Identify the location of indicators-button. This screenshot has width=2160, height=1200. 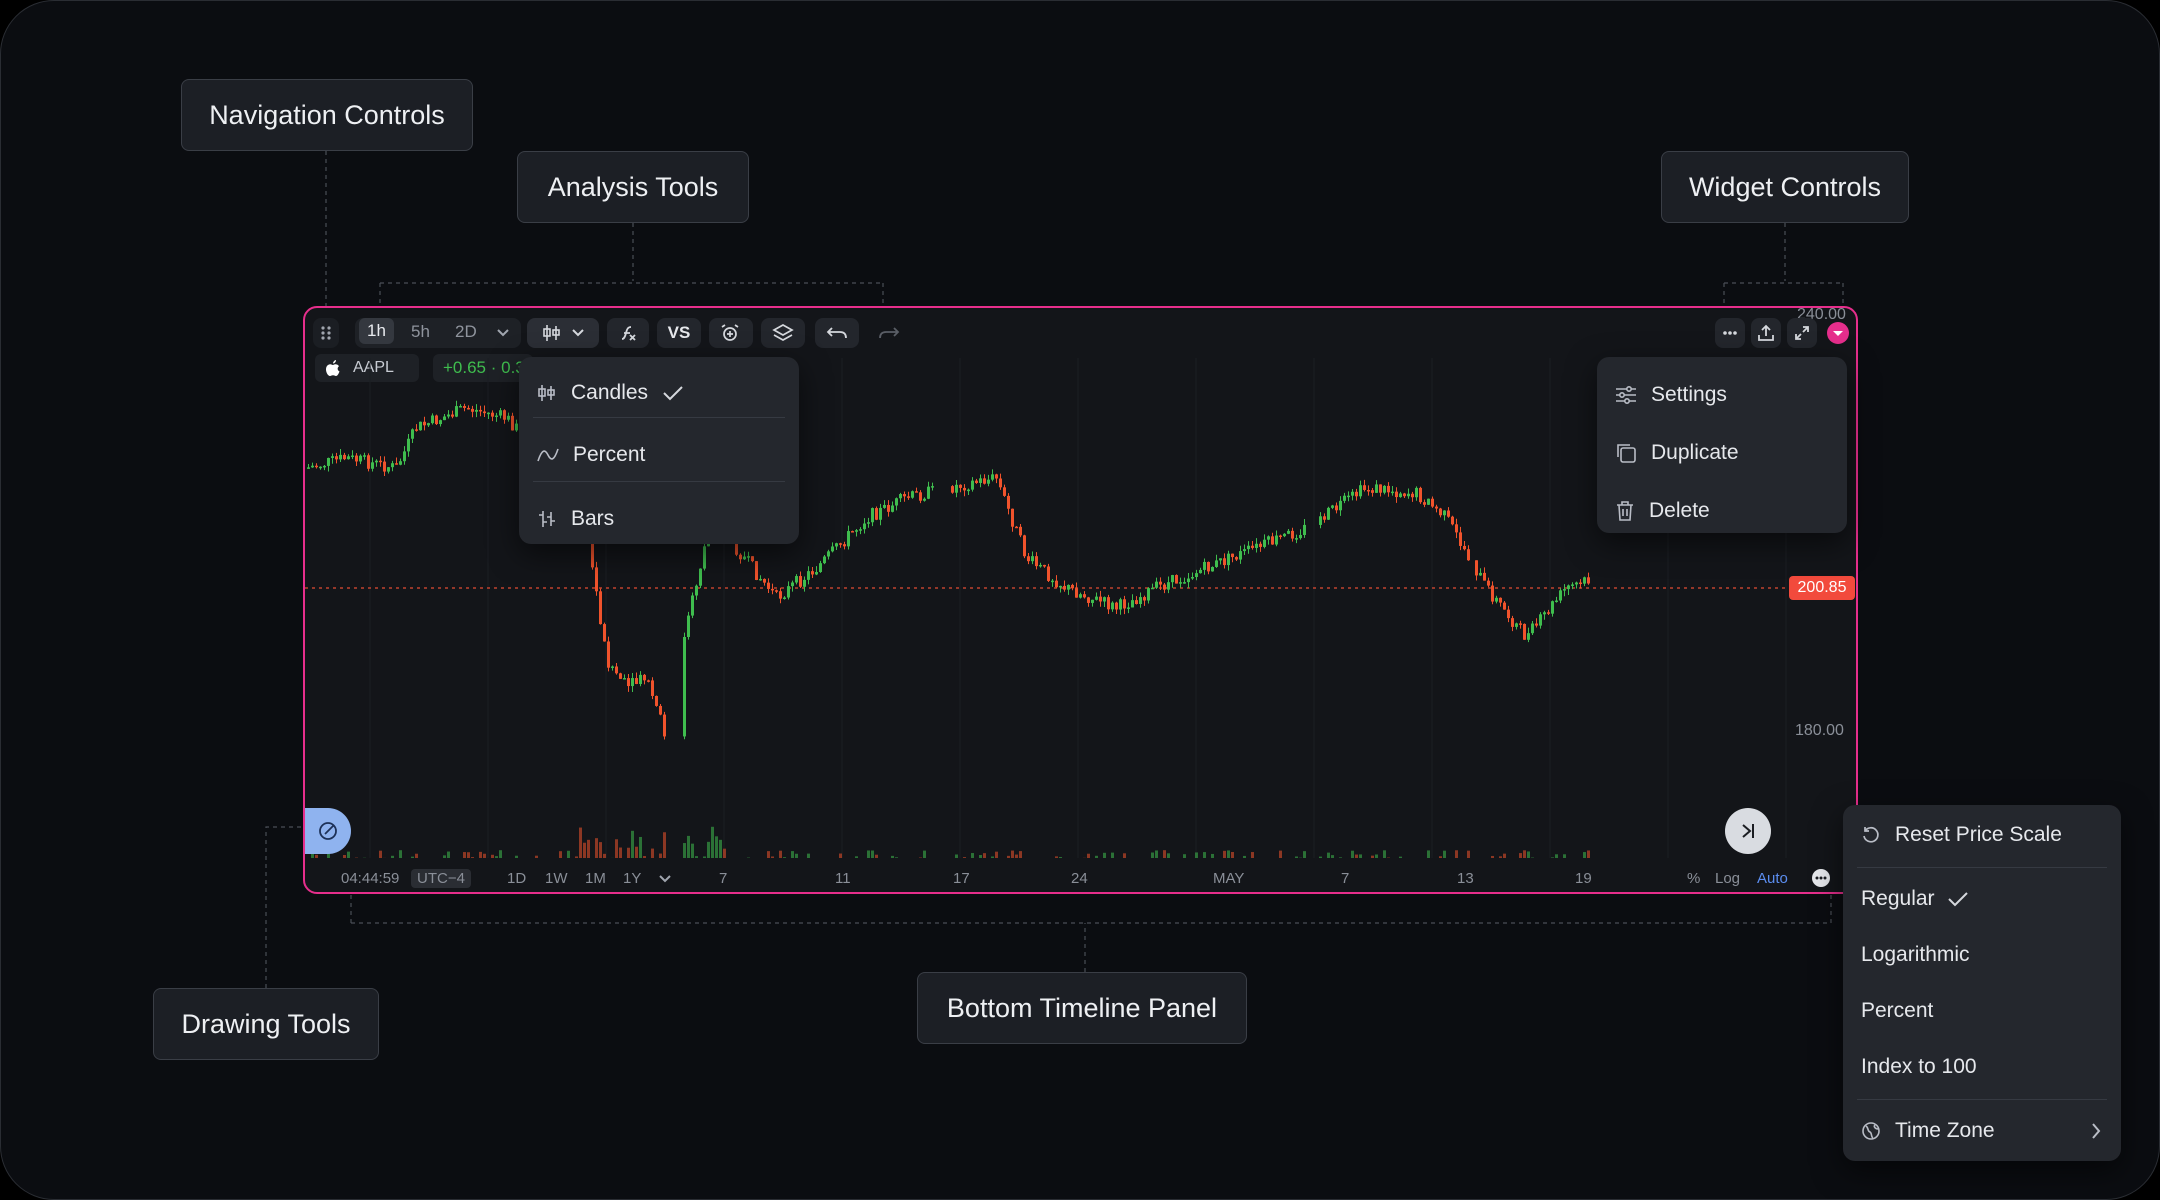
(628, 333).